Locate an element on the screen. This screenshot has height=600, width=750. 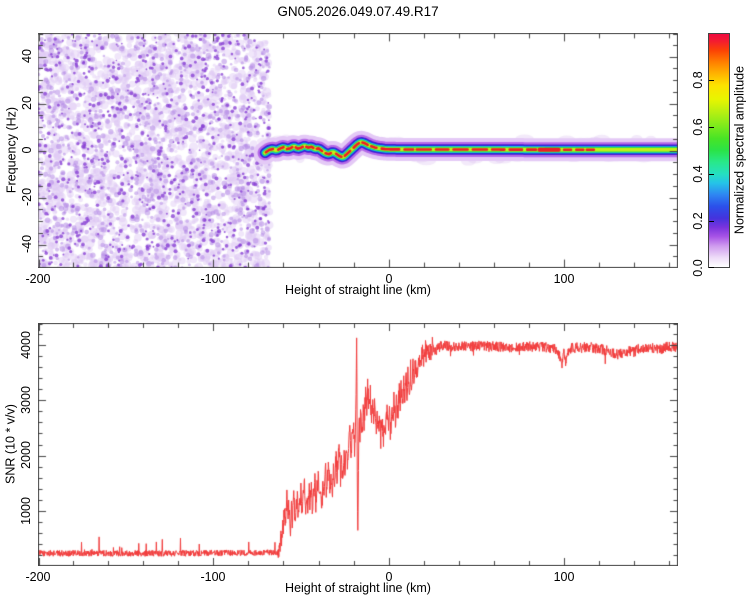
colorbar-axis-label: Normalized spectral amplitude is located at coordinates (739, 150).